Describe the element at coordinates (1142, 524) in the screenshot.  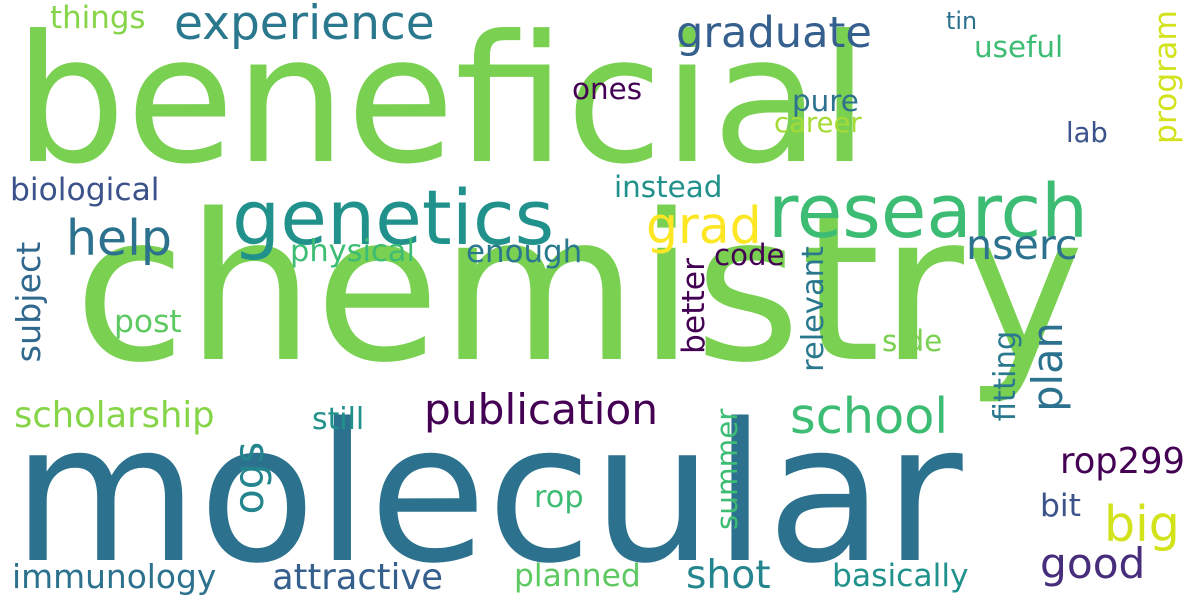
I see `word-big: big` at that location.